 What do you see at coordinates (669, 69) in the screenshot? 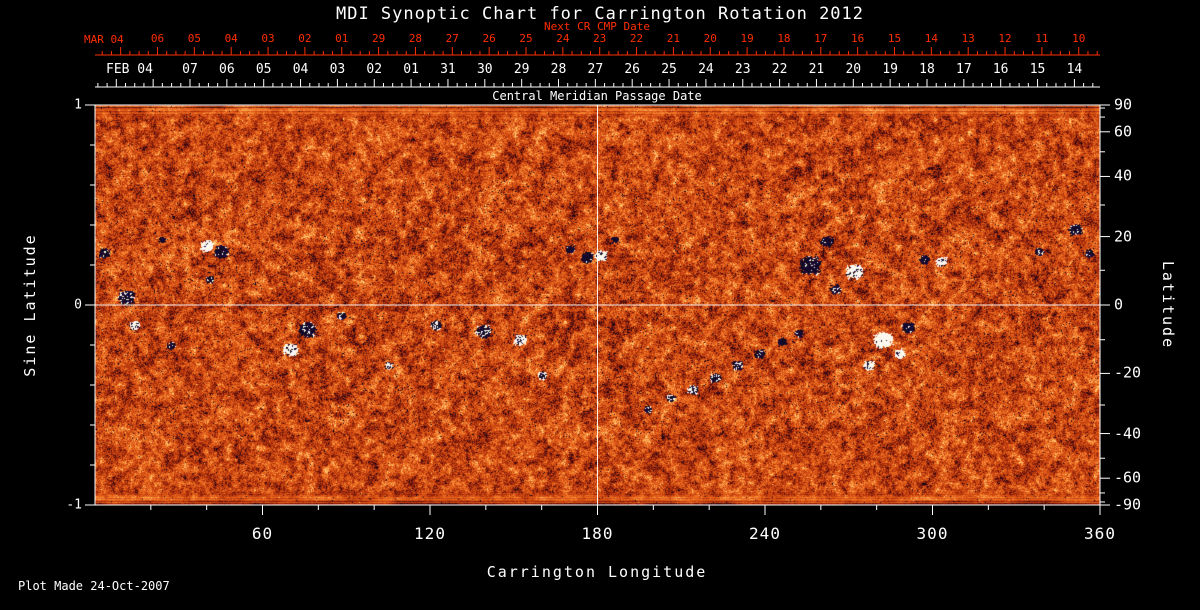
I see `cmp-tick-label: 25` at bounding box center [669, 69].